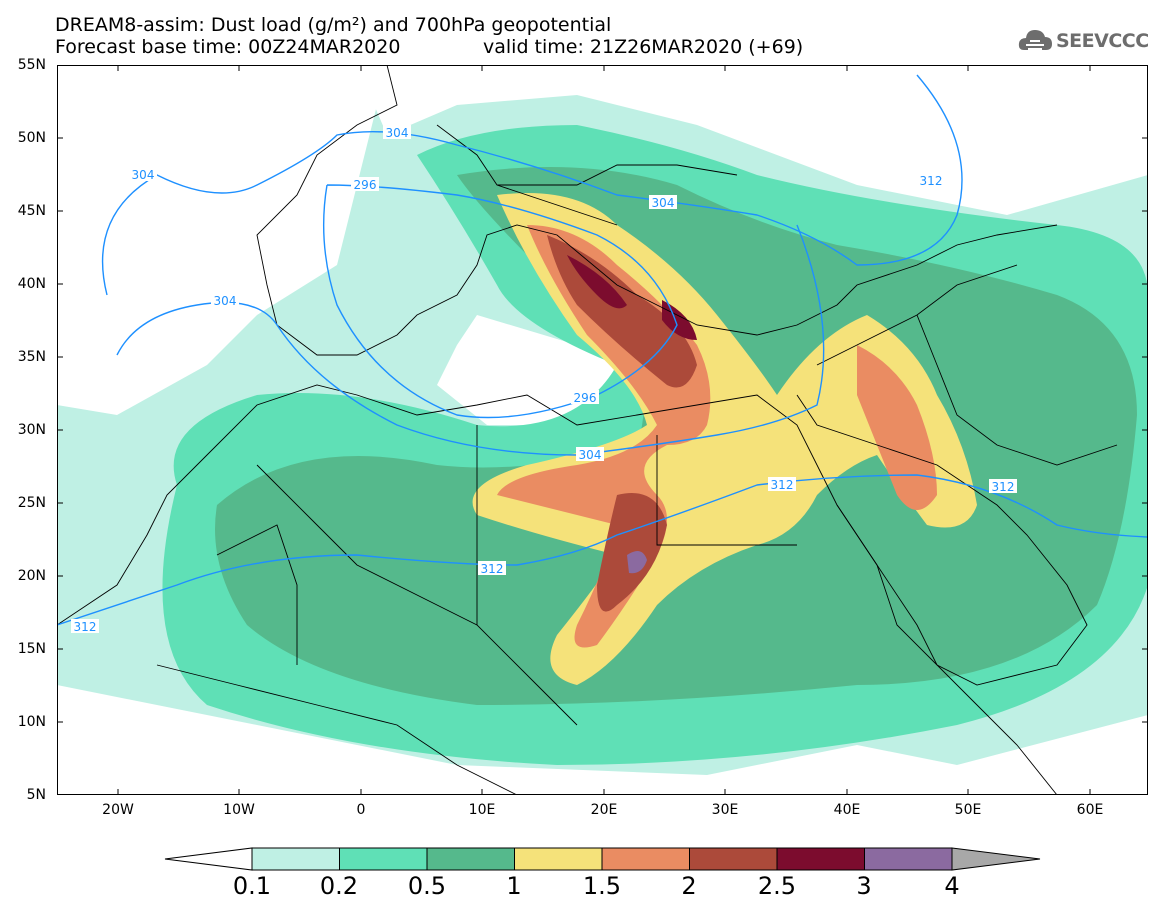 This screenshot has height=907, width=1165. I want to click on clear-zone-south, so click(602, 740).